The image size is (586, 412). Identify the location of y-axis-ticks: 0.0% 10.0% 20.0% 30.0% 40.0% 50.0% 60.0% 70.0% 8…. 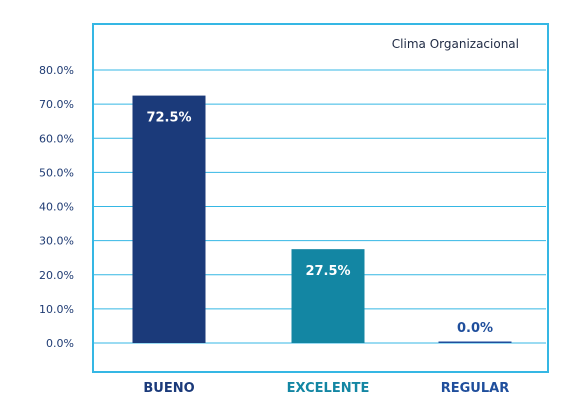
(56, 207).